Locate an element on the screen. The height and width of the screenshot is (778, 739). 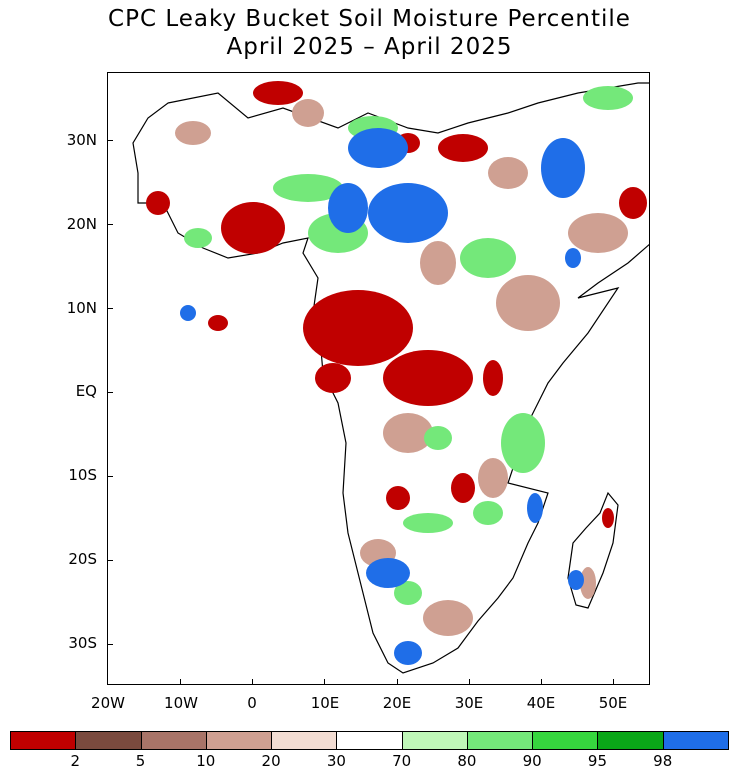
lat-label-30n: 30N is located at coordinates (81, 140).